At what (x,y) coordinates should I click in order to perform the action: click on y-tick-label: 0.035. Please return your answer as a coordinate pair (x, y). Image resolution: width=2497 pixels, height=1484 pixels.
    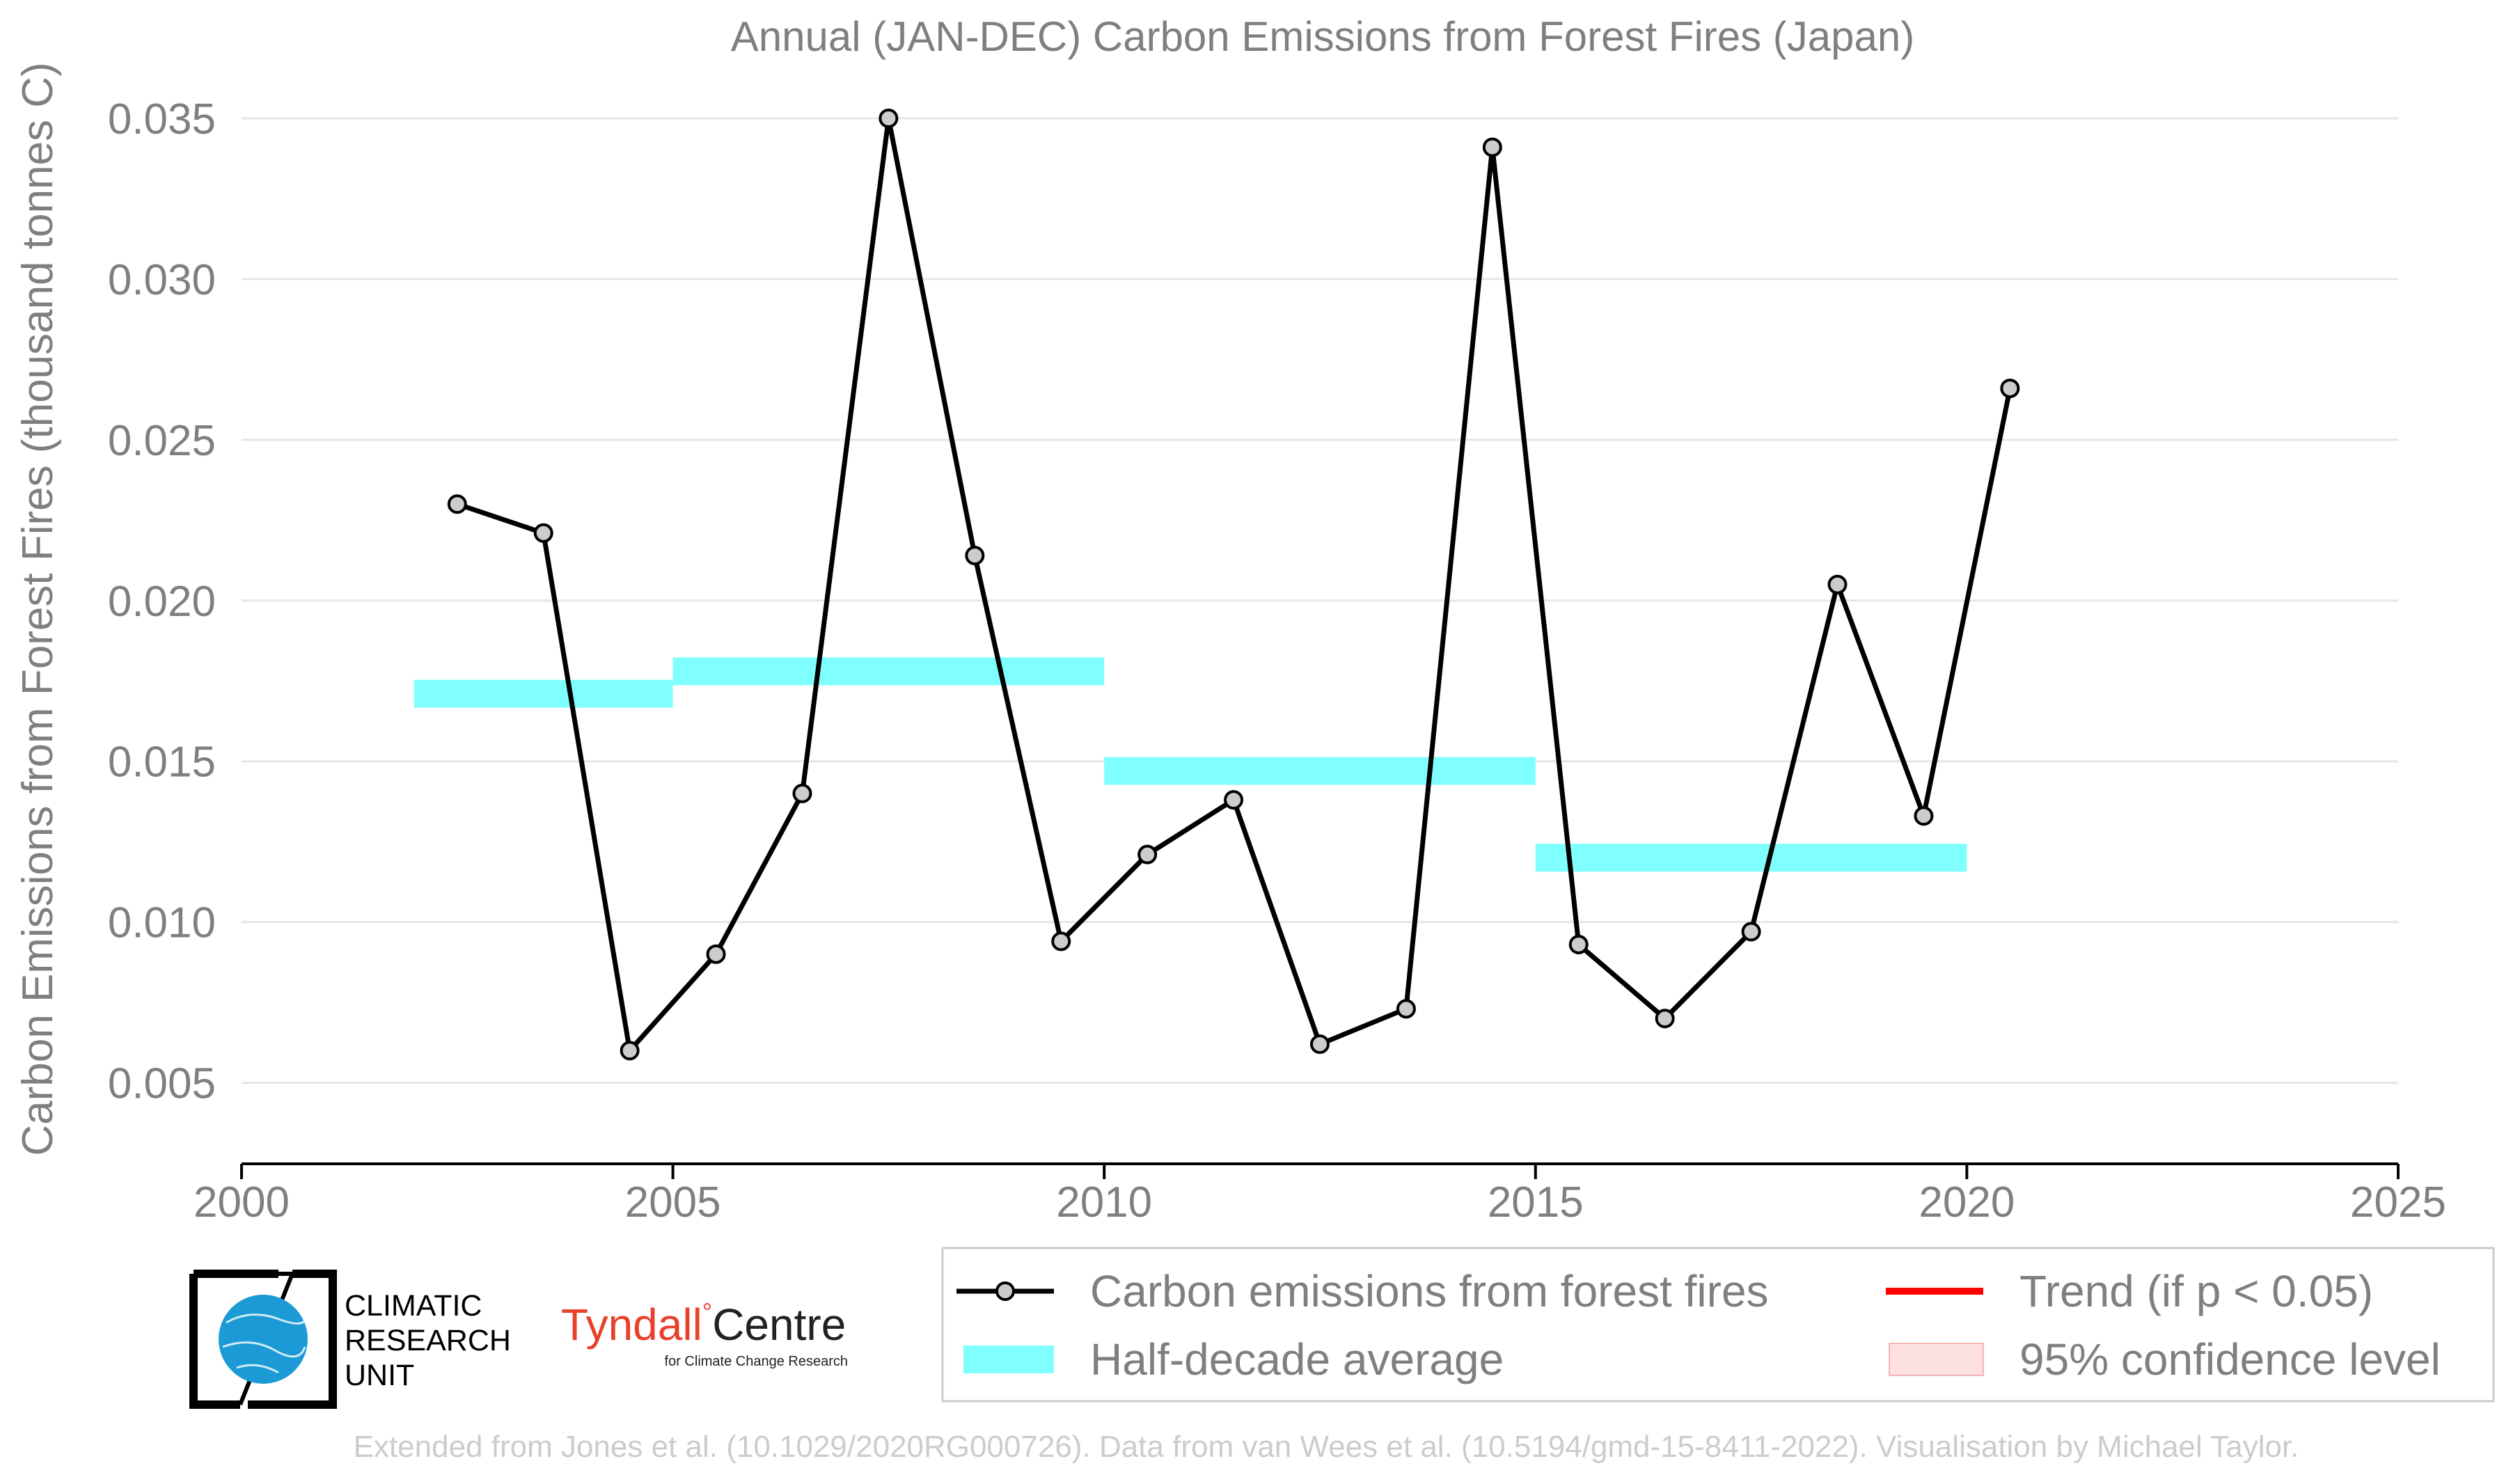
    Looking at the image, I should click on (162, 119).